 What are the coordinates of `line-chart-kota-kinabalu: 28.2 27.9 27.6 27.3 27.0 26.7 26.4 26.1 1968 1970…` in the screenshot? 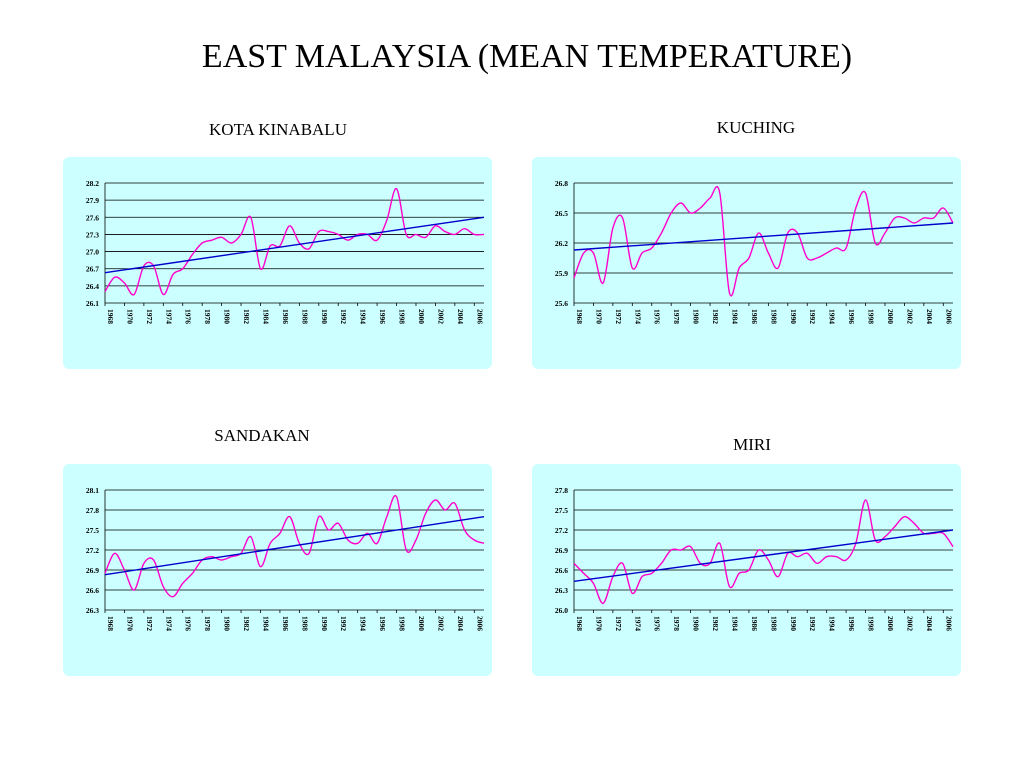 It's located at (285, 251).